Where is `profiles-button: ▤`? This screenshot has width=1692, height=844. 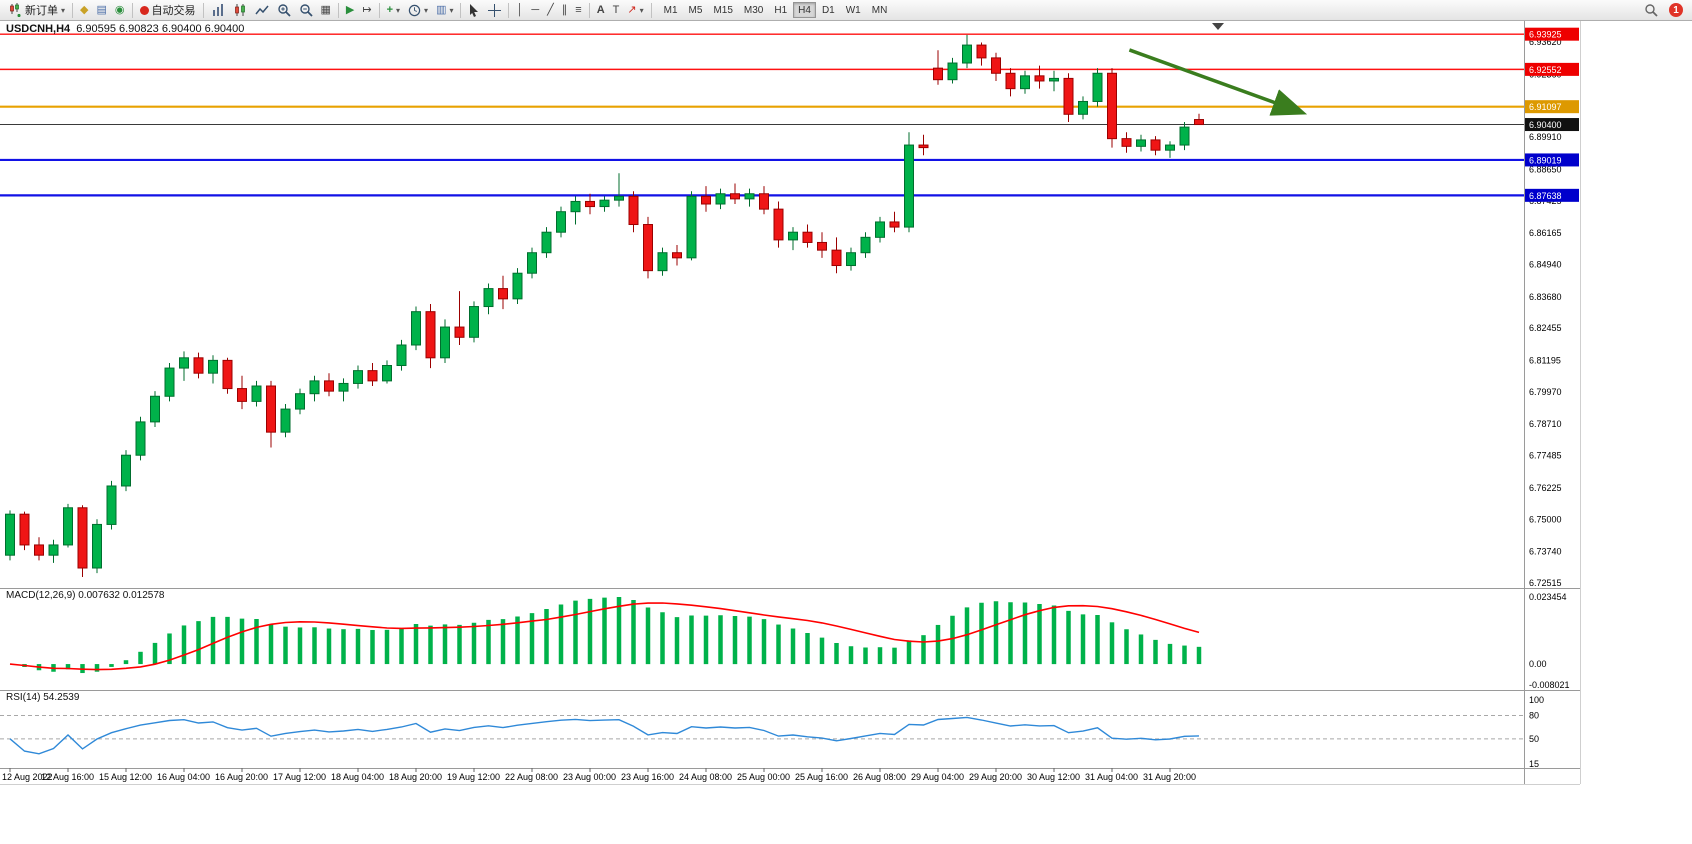
profiles-button: ▤ is located at coordinates (101, 10).